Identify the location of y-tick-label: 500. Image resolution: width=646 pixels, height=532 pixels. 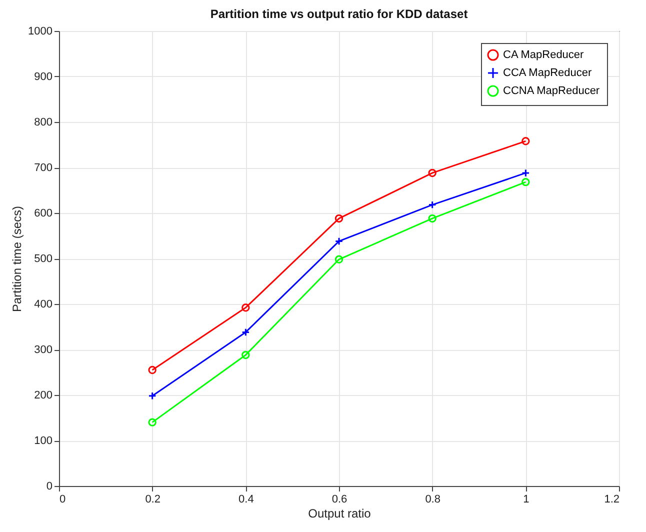
(43, 259).